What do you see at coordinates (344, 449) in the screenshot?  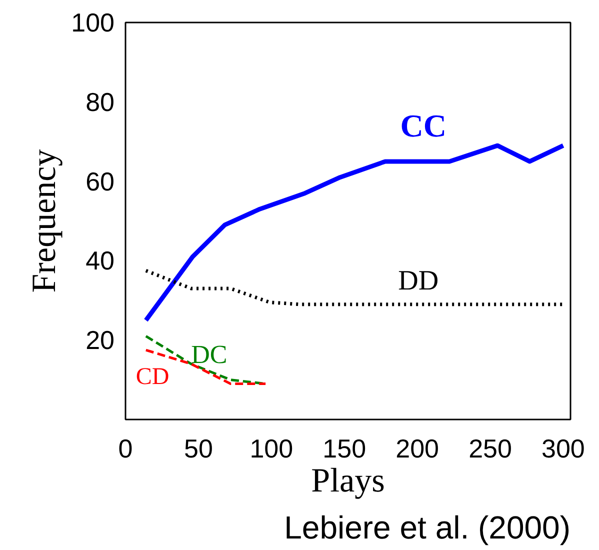 I see `x-tick-label: 150` at bounding box center [344, 449].